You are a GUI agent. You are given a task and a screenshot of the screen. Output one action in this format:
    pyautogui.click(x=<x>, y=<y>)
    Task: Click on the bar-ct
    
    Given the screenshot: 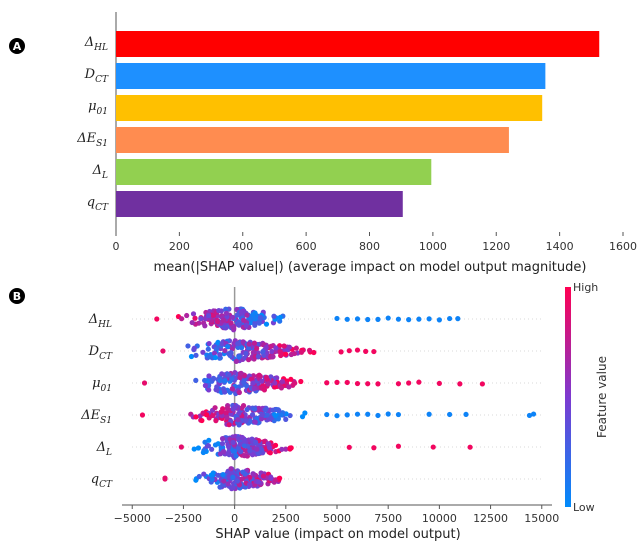 What is the action you would take?
    pyautogui.click(x=331, y=76)
    